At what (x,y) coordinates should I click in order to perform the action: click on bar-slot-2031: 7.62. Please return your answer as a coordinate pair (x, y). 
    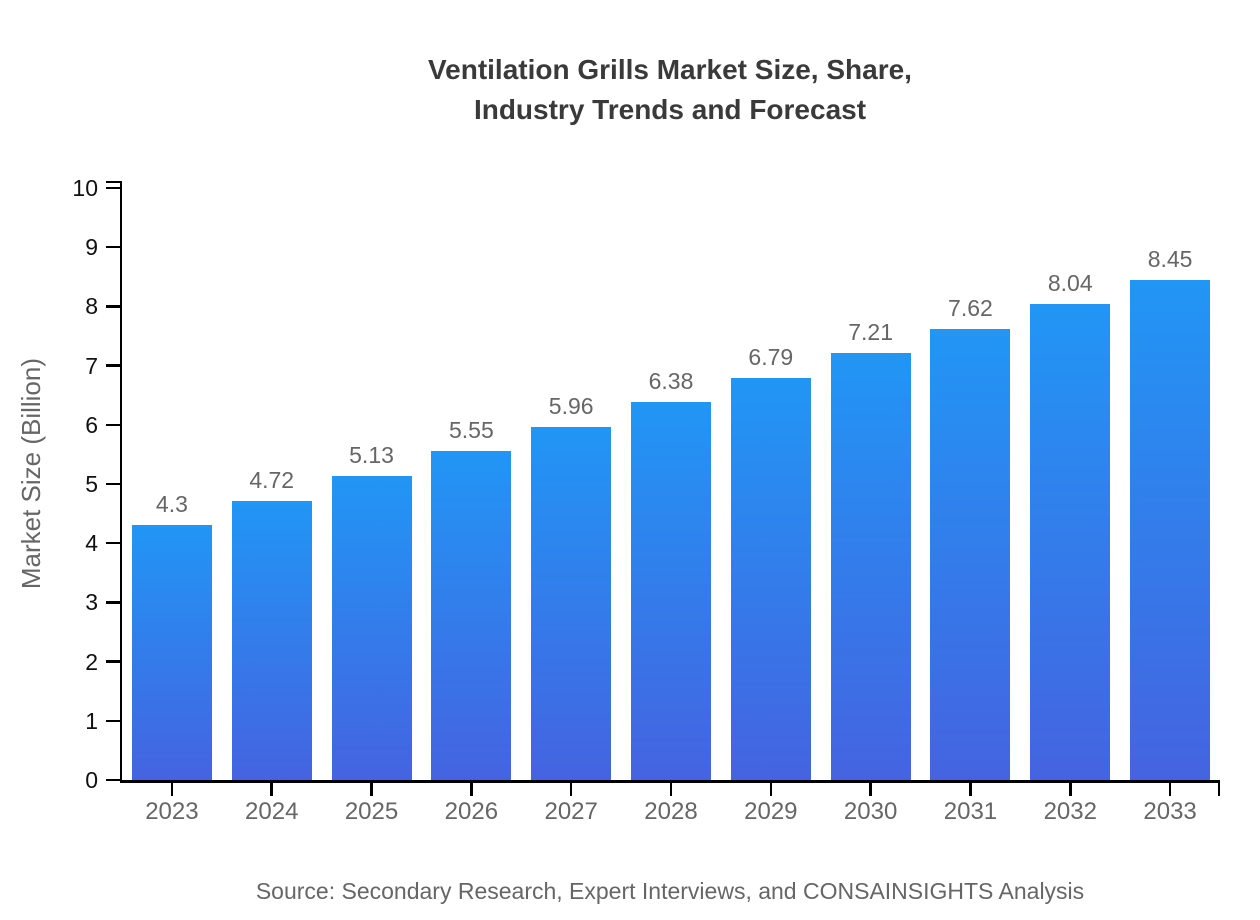
    Looking at the image, I should click on (971, 484).